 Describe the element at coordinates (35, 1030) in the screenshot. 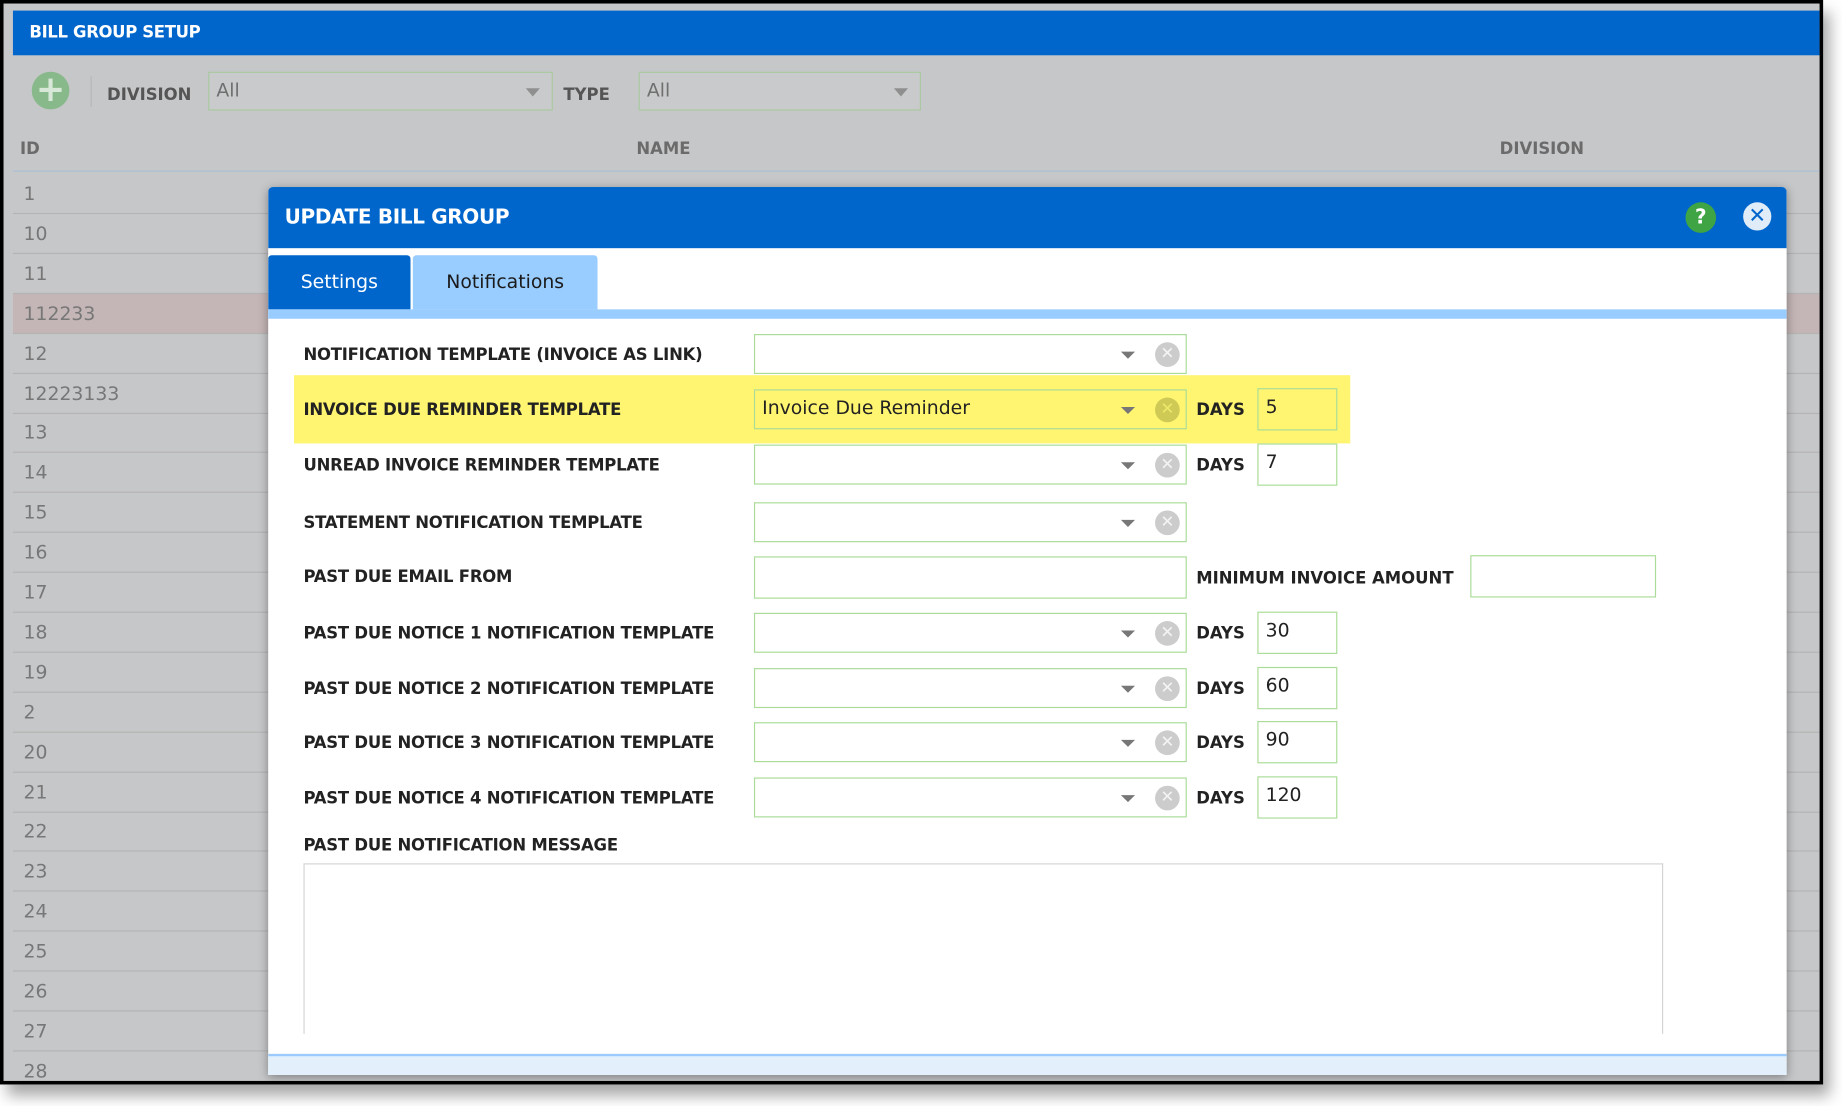

I see `row-id: 27` at that location.